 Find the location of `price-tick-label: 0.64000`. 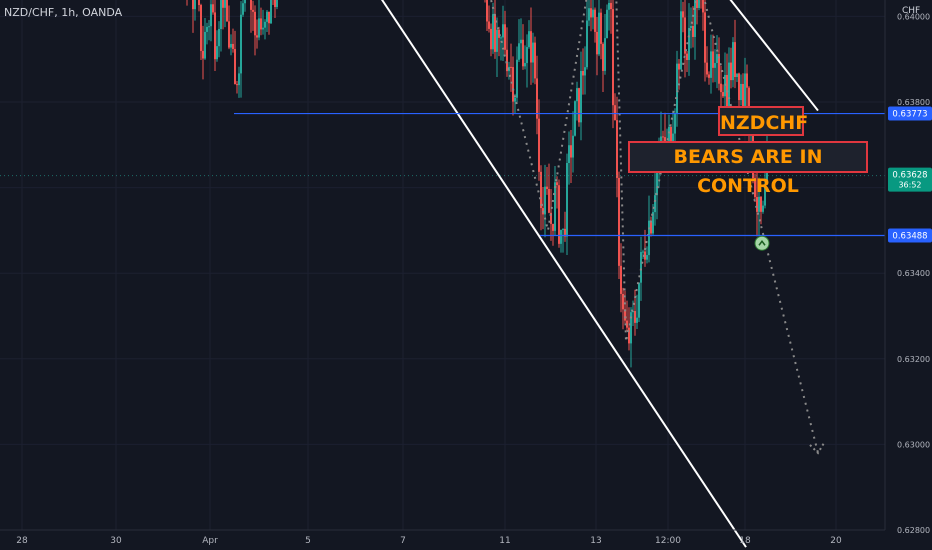

price-tick-label: 0.64000 is located at coordinates (913, 16).